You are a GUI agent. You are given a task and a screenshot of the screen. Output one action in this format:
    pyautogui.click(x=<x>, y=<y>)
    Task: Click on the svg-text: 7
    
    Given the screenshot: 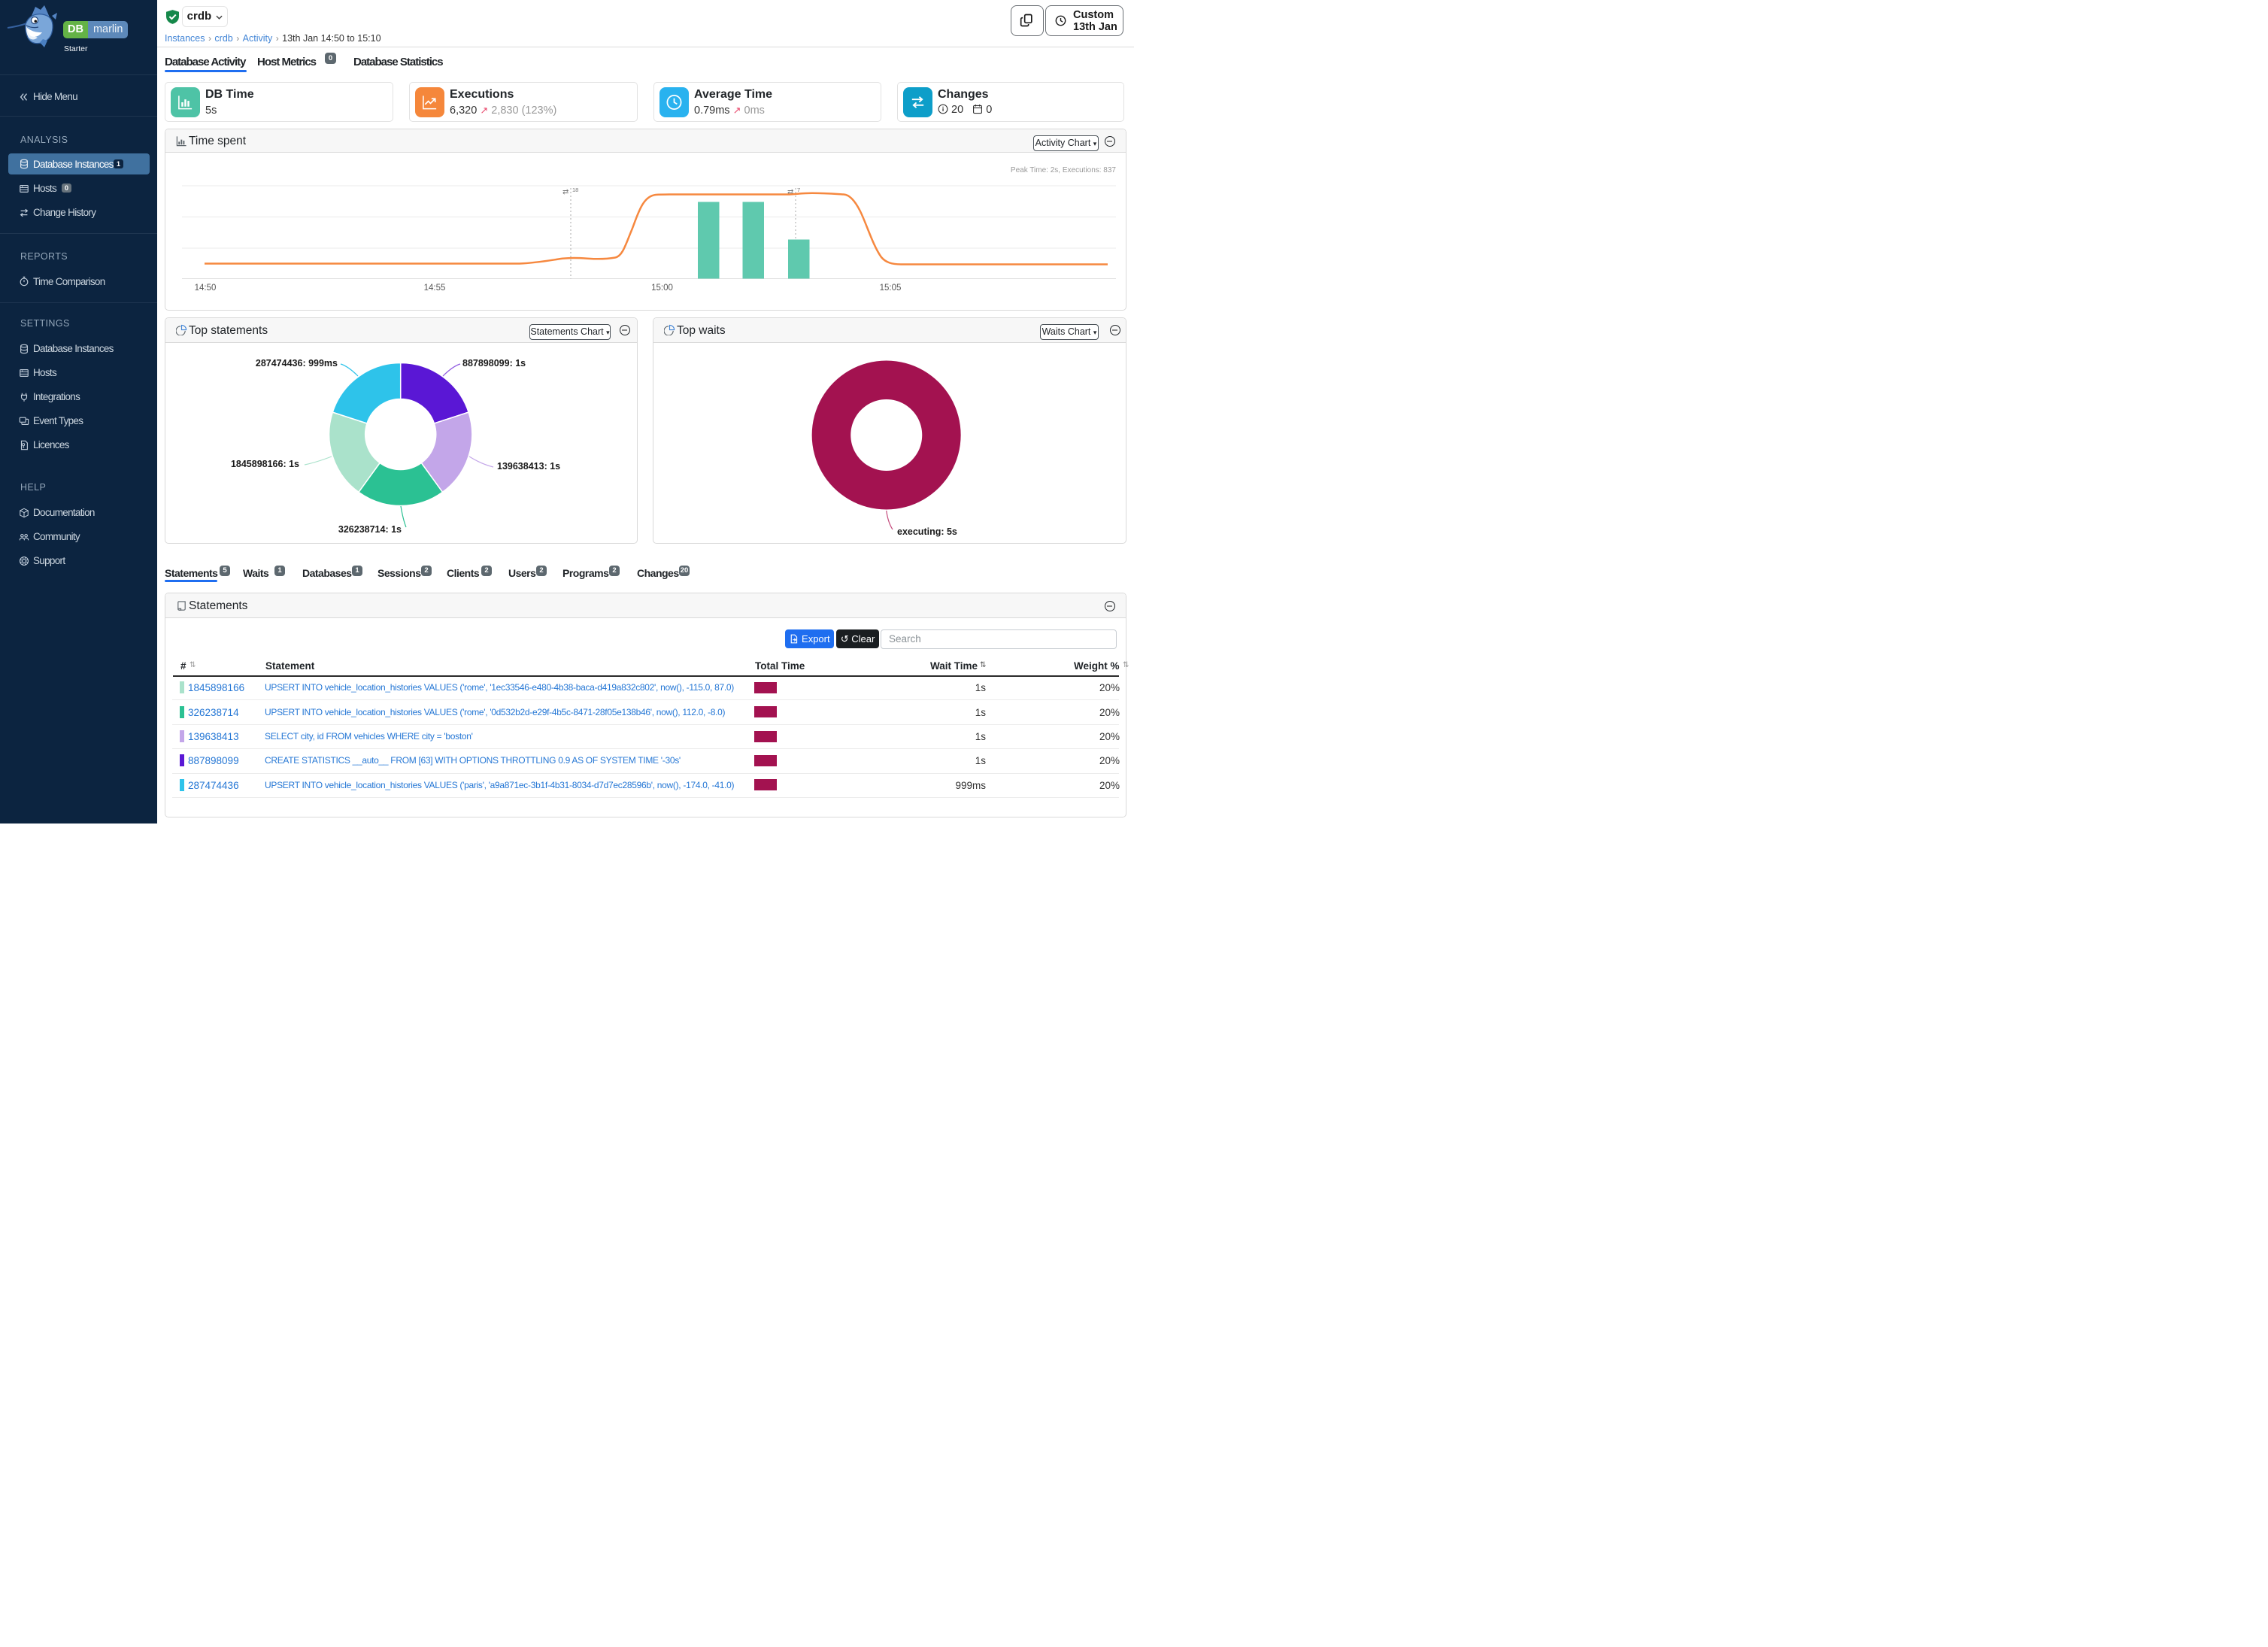 What is the action you would take?
    pyautogui.click(x=798, y=190)
    